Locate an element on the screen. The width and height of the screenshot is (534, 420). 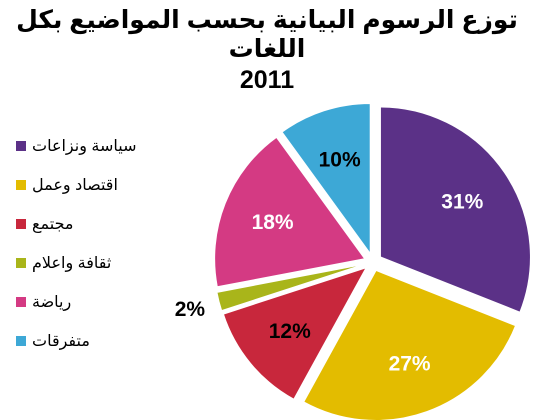
pie-data-label: 12% is located at coordinates (290, 331).